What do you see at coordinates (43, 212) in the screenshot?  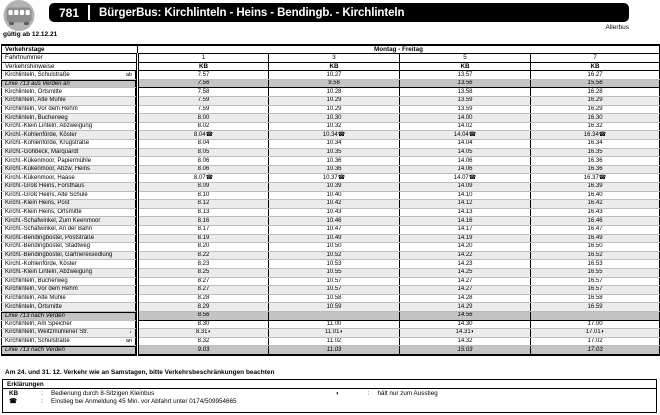 I see `stop-name: Kirchl.-Klein Heins, Ortsmitte` at bounding box center [43, 212].